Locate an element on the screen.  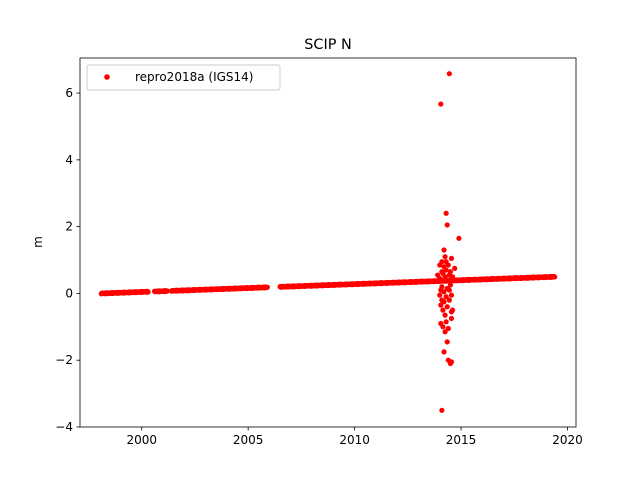
y-tick-label: −2 is located at coordinates (64, 360).